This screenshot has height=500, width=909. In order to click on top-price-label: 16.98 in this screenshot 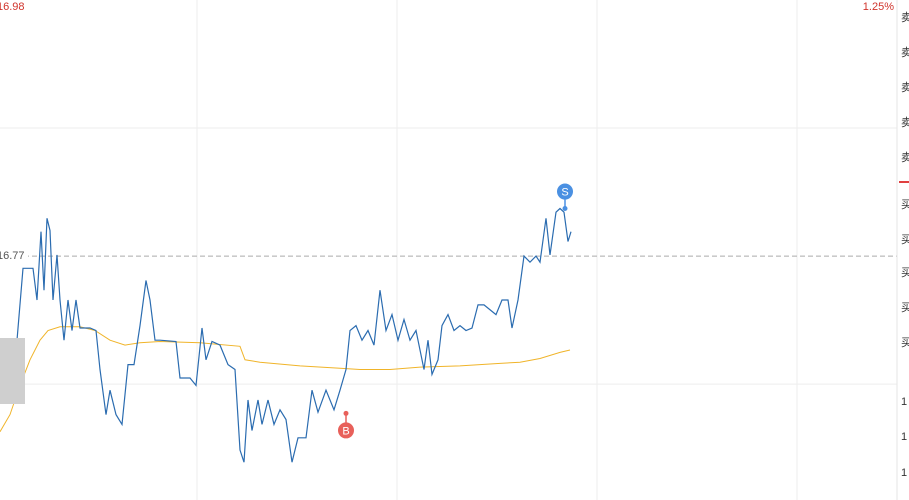, I will do `click(12, 7)`.